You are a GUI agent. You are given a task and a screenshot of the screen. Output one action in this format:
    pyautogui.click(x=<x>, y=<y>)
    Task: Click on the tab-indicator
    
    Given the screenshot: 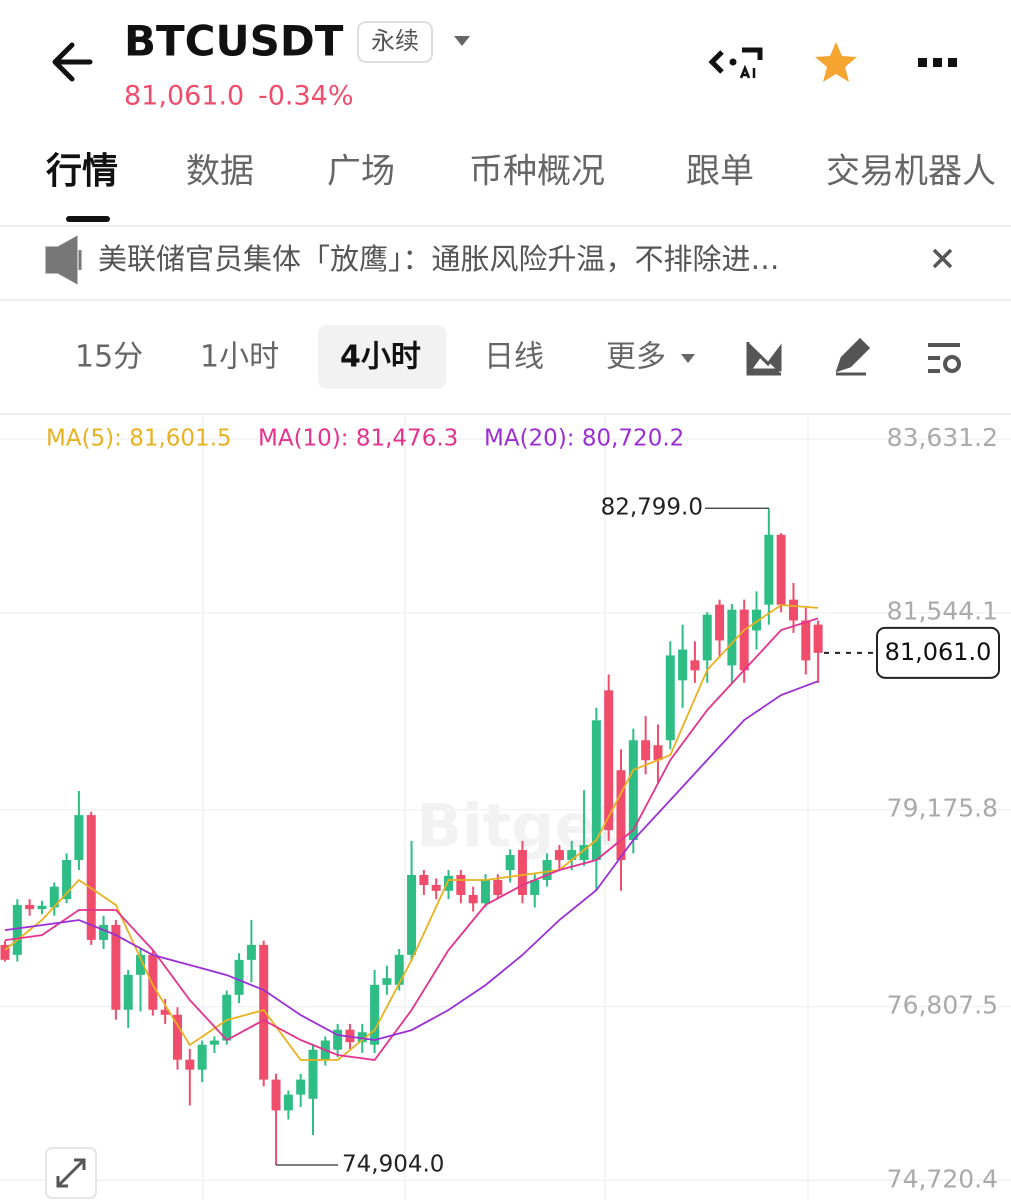 What is the action you would take?
    pyautogui.click(x=88, y=219)
    